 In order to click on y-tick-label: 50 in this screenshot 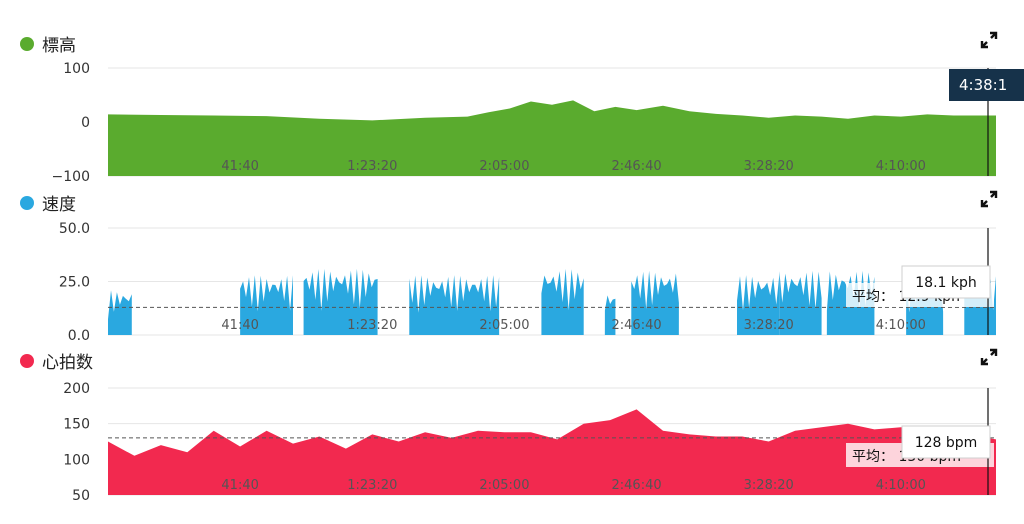, I will do `click(81, 496)`.